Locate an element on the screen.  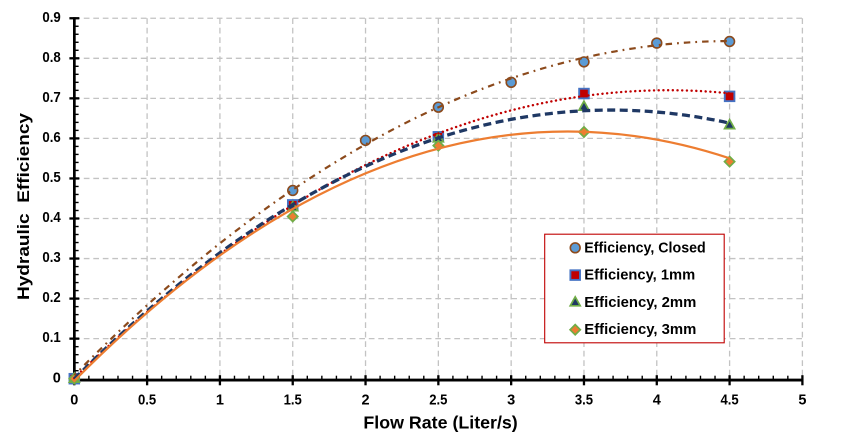
svg-text: Efficiency, Closed is located at coordinates (644, 247).